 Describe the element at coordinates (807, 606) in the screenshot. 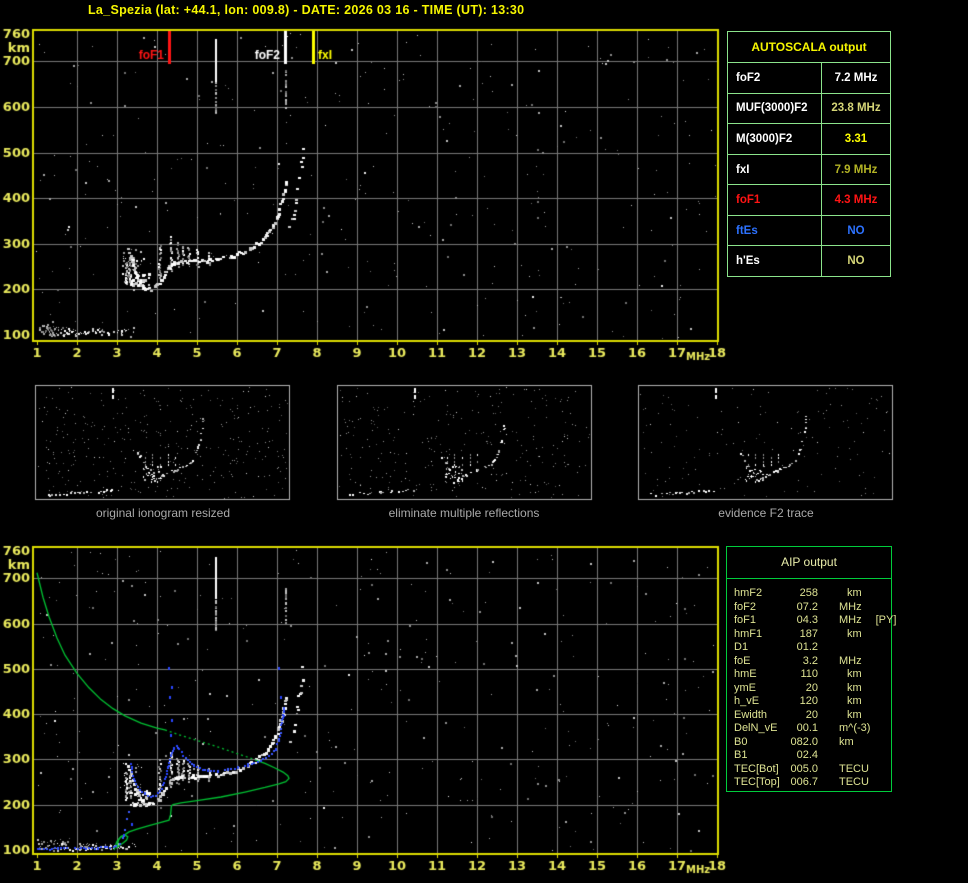

I see `aip-param-value: 07.2` at that location.